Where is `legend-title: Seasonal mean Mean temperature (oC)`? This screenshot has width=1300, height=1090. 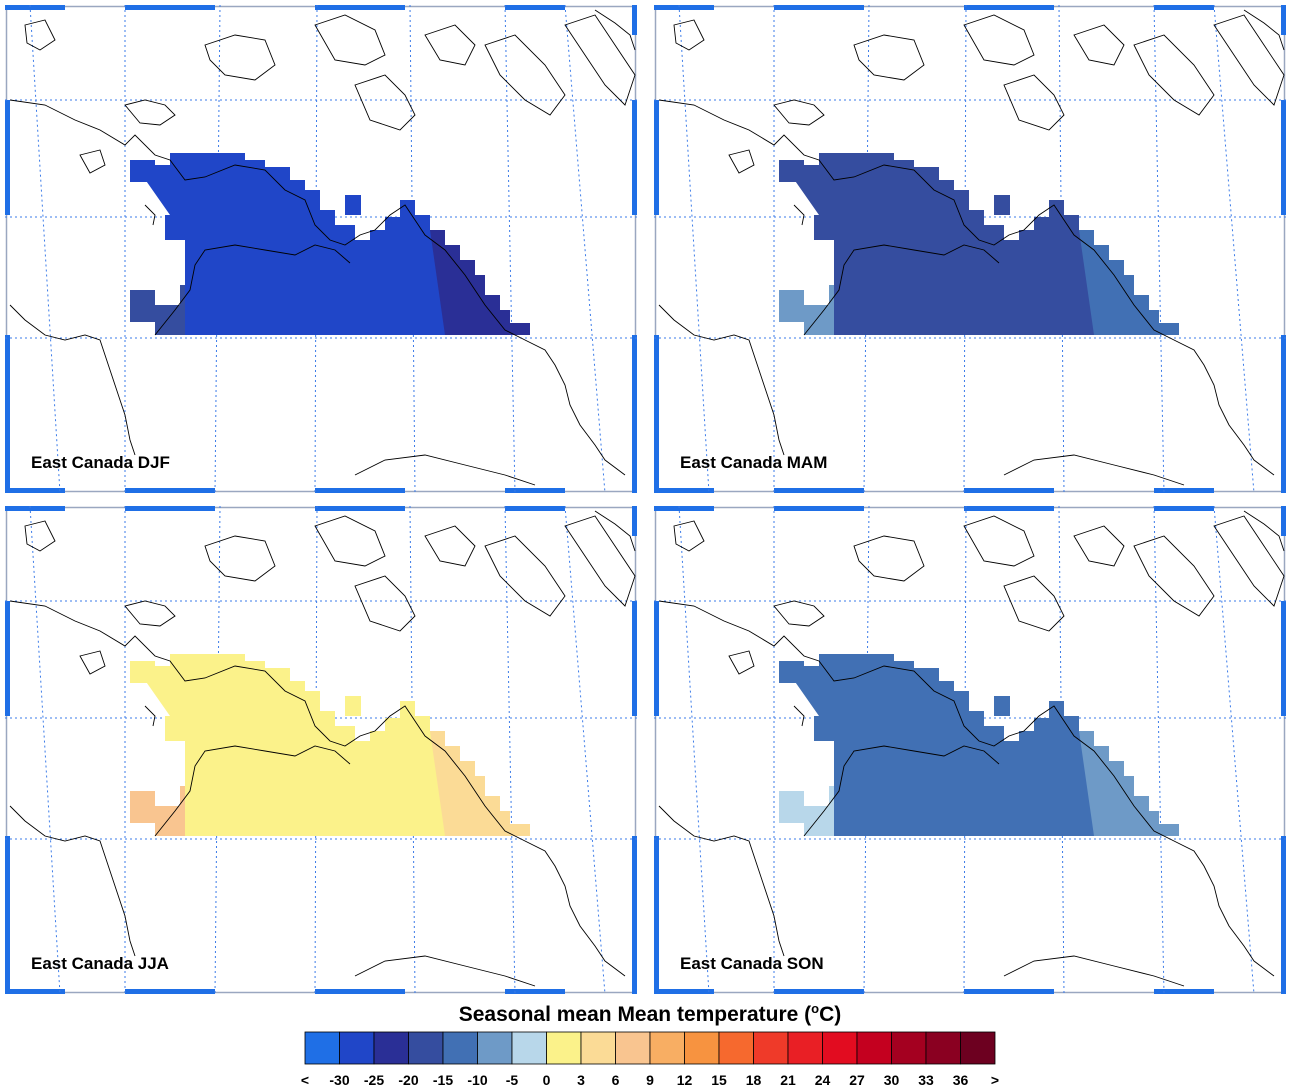
legend-title: Seasonal mean Mean temperature (oC) is located at coordinates (650, 1013).